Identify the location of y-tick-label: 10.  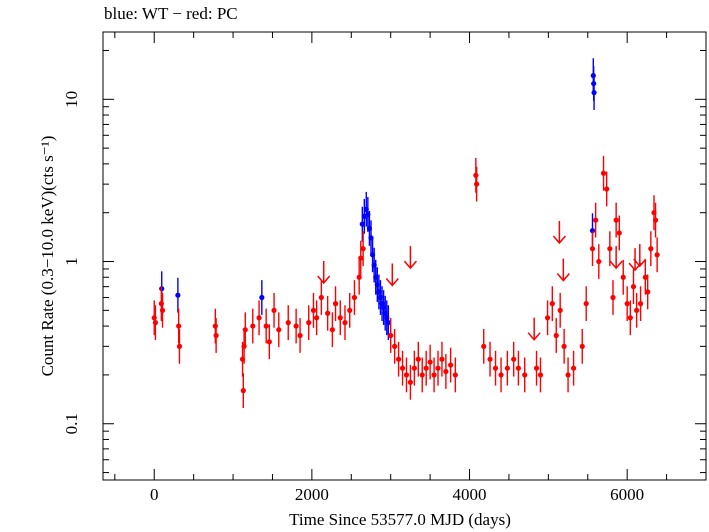
(71, 99).